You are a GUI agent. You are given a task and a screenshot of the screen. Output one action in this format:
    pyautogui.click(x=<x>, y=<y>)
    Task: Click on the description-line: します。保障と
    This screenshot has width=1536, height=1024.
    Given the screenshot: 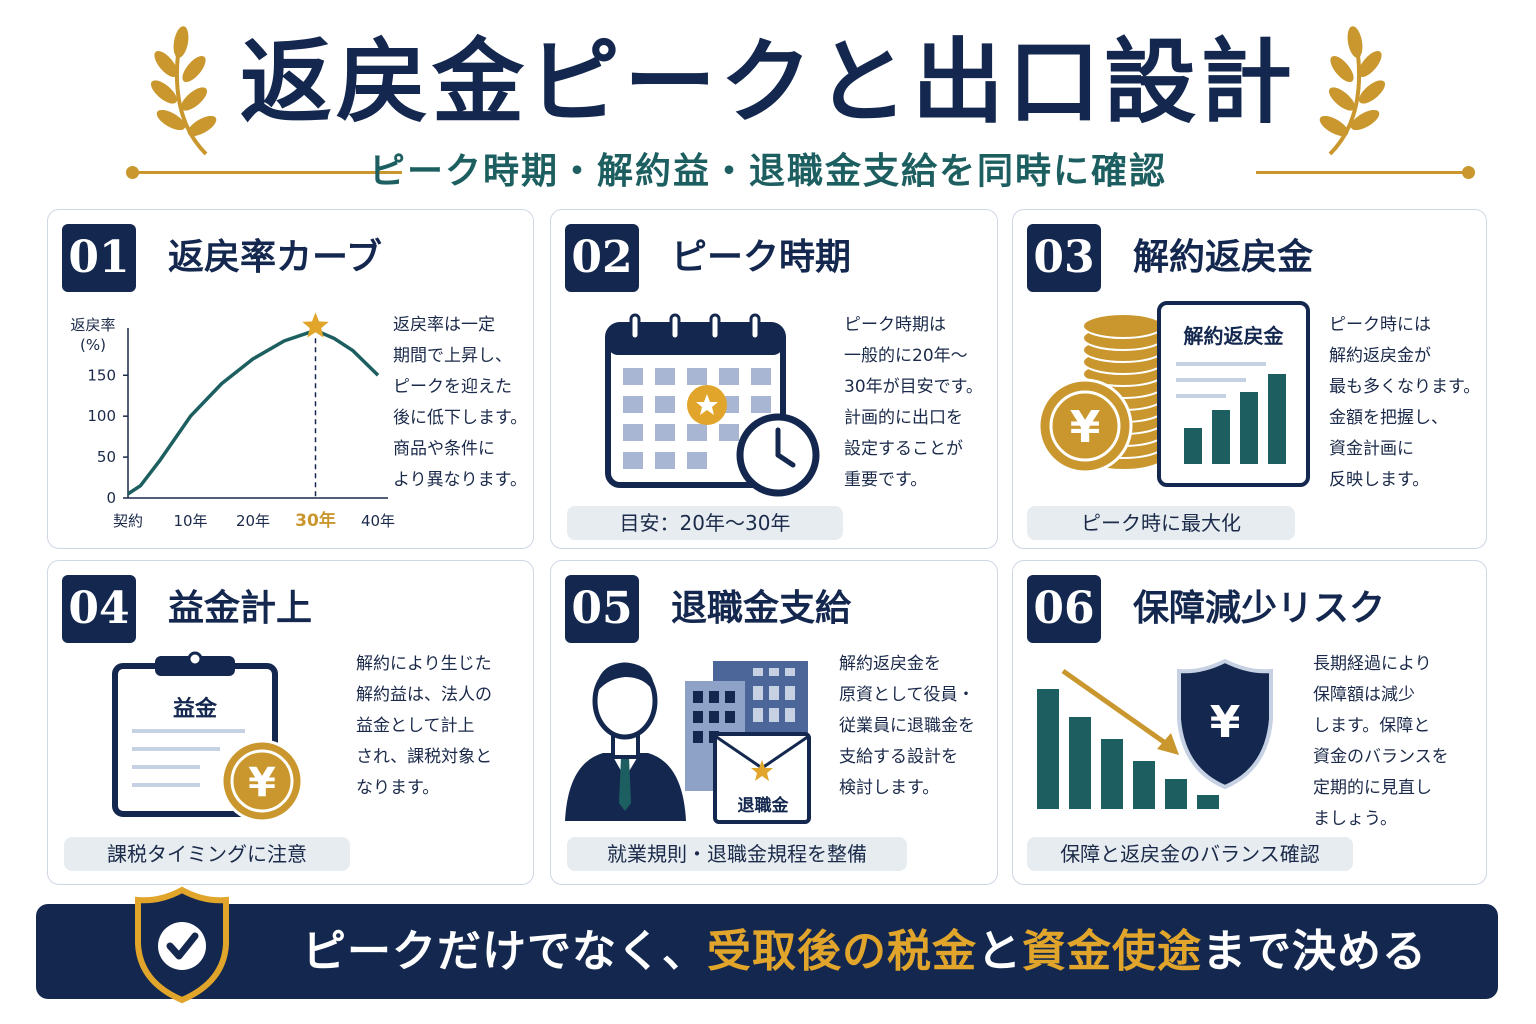 What is the action you would take?
    pyautogui.click(x=1372, y=726)
    